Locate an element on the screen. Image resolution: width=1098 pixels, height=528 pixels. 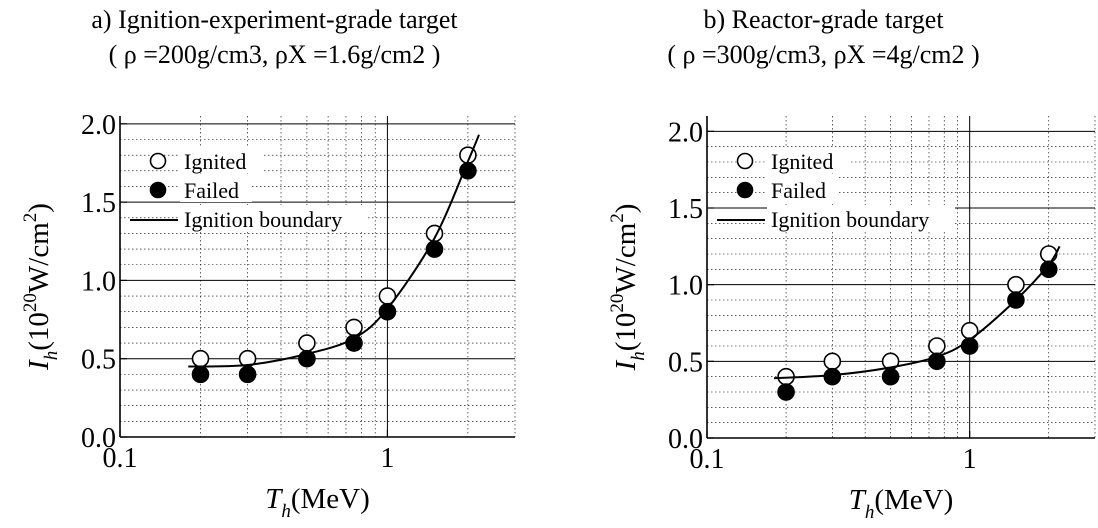
chart-title: a) Ignition-experiment-grade target is located at coordinates (274, 19).